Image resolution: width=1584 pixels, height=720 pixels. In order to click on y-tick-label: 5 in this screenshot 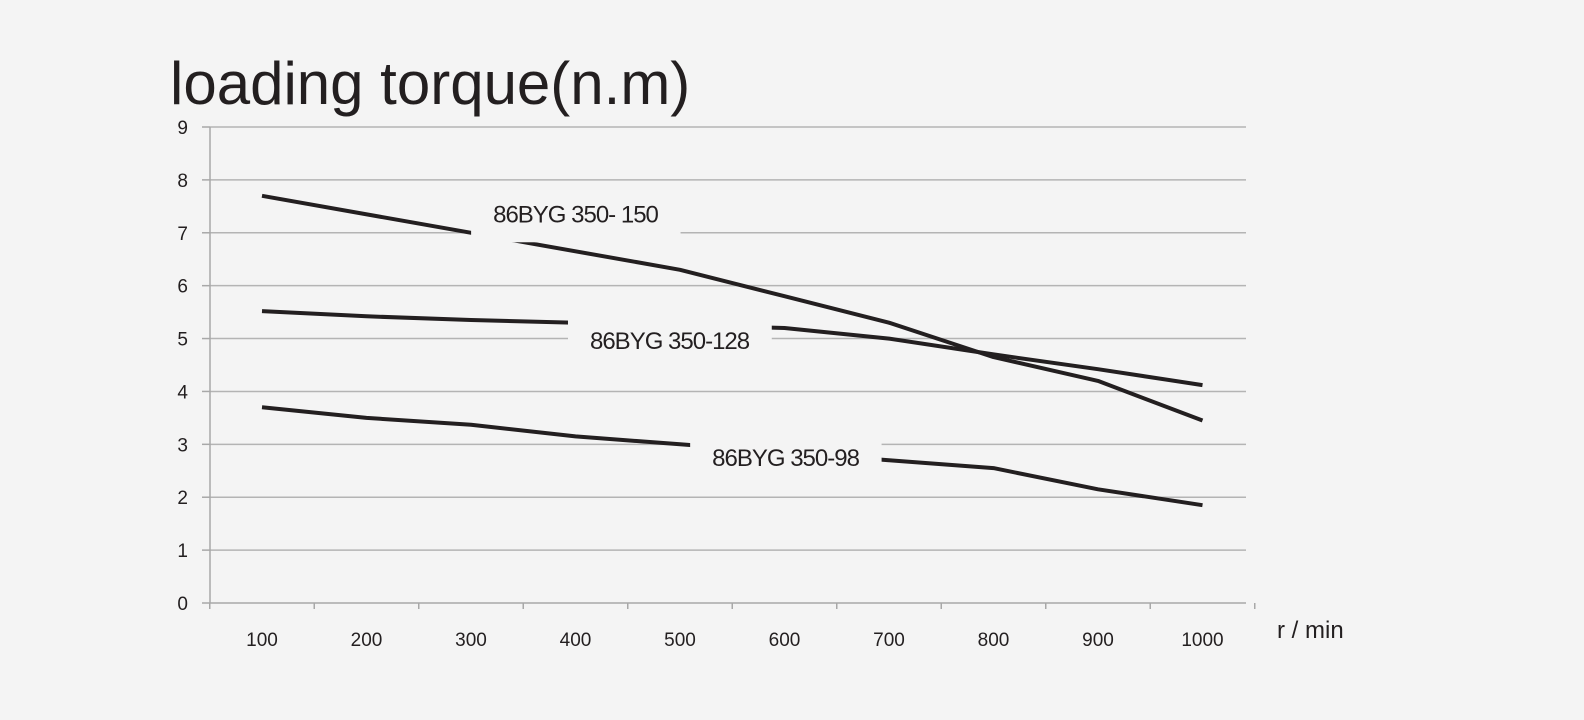, I will do `click(182, 340)`.